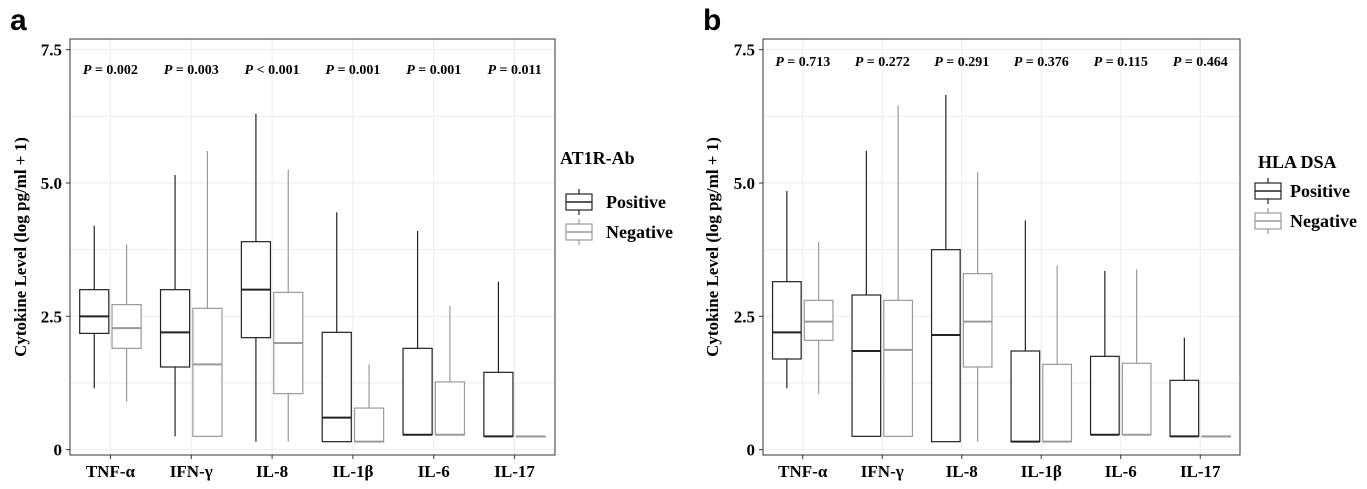 The width and height of the screenshot is (1367, 489). I want to click on p-value-text: = 0.011, so click(519, 70).